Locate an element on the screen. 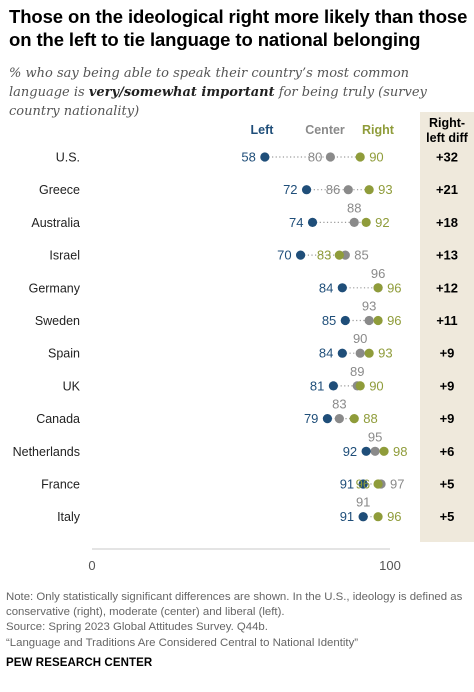  row-label: France is located at coordinates (60, 485).